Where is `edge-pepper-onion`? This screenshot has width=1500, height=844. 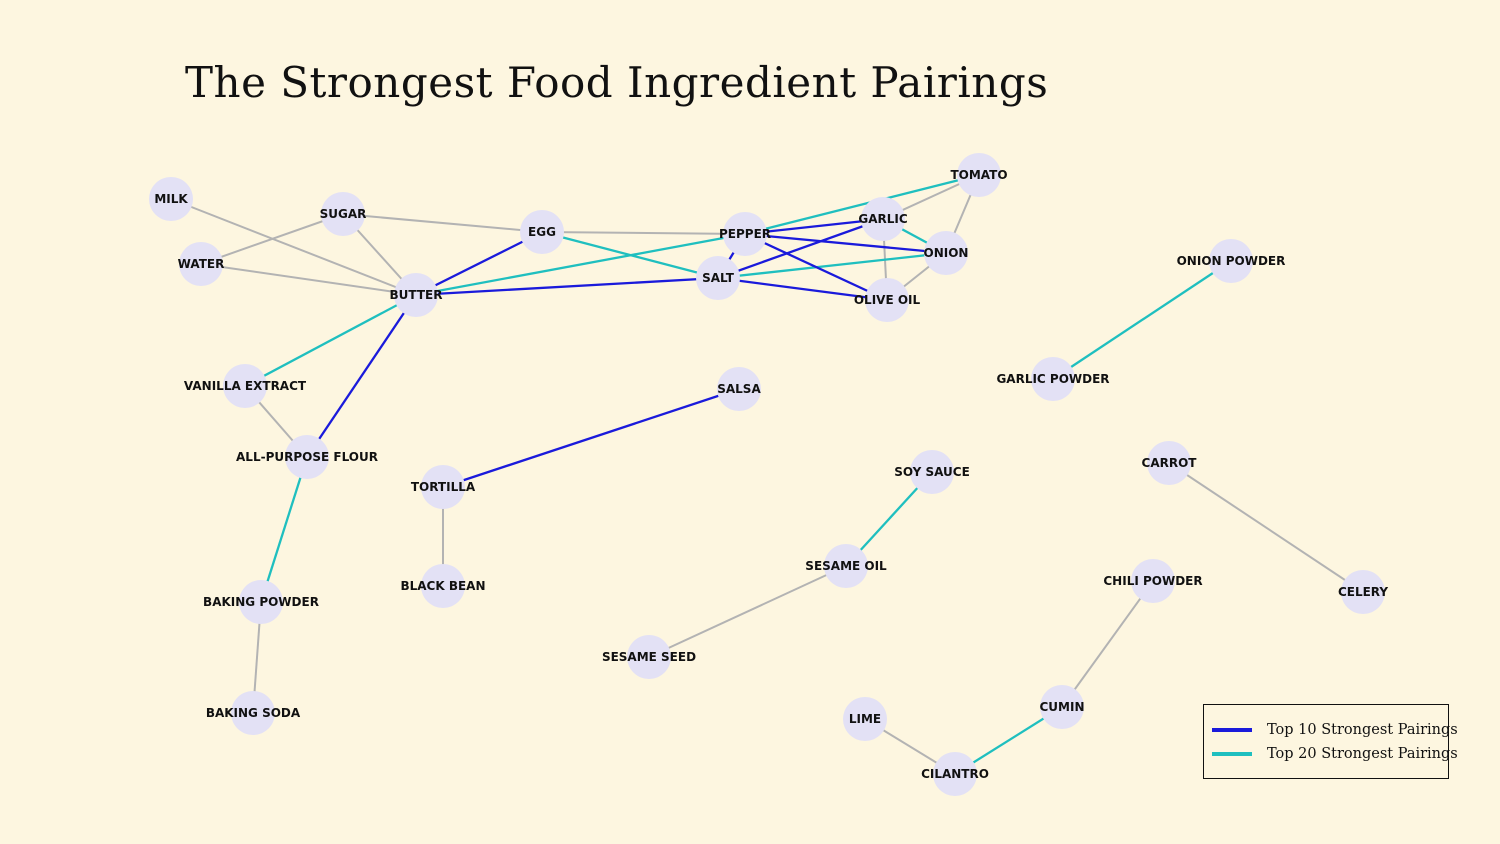
edge-pepper-onion is located at coordinates (845, 243).